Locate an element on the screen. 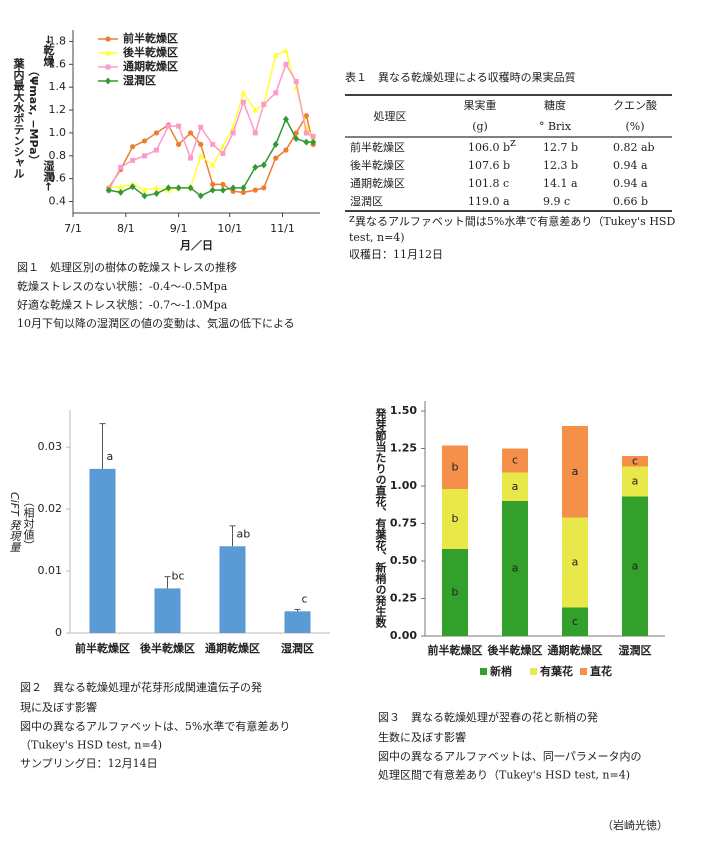  y-tick-label: 0.75 is located at coordinates (403, 523).